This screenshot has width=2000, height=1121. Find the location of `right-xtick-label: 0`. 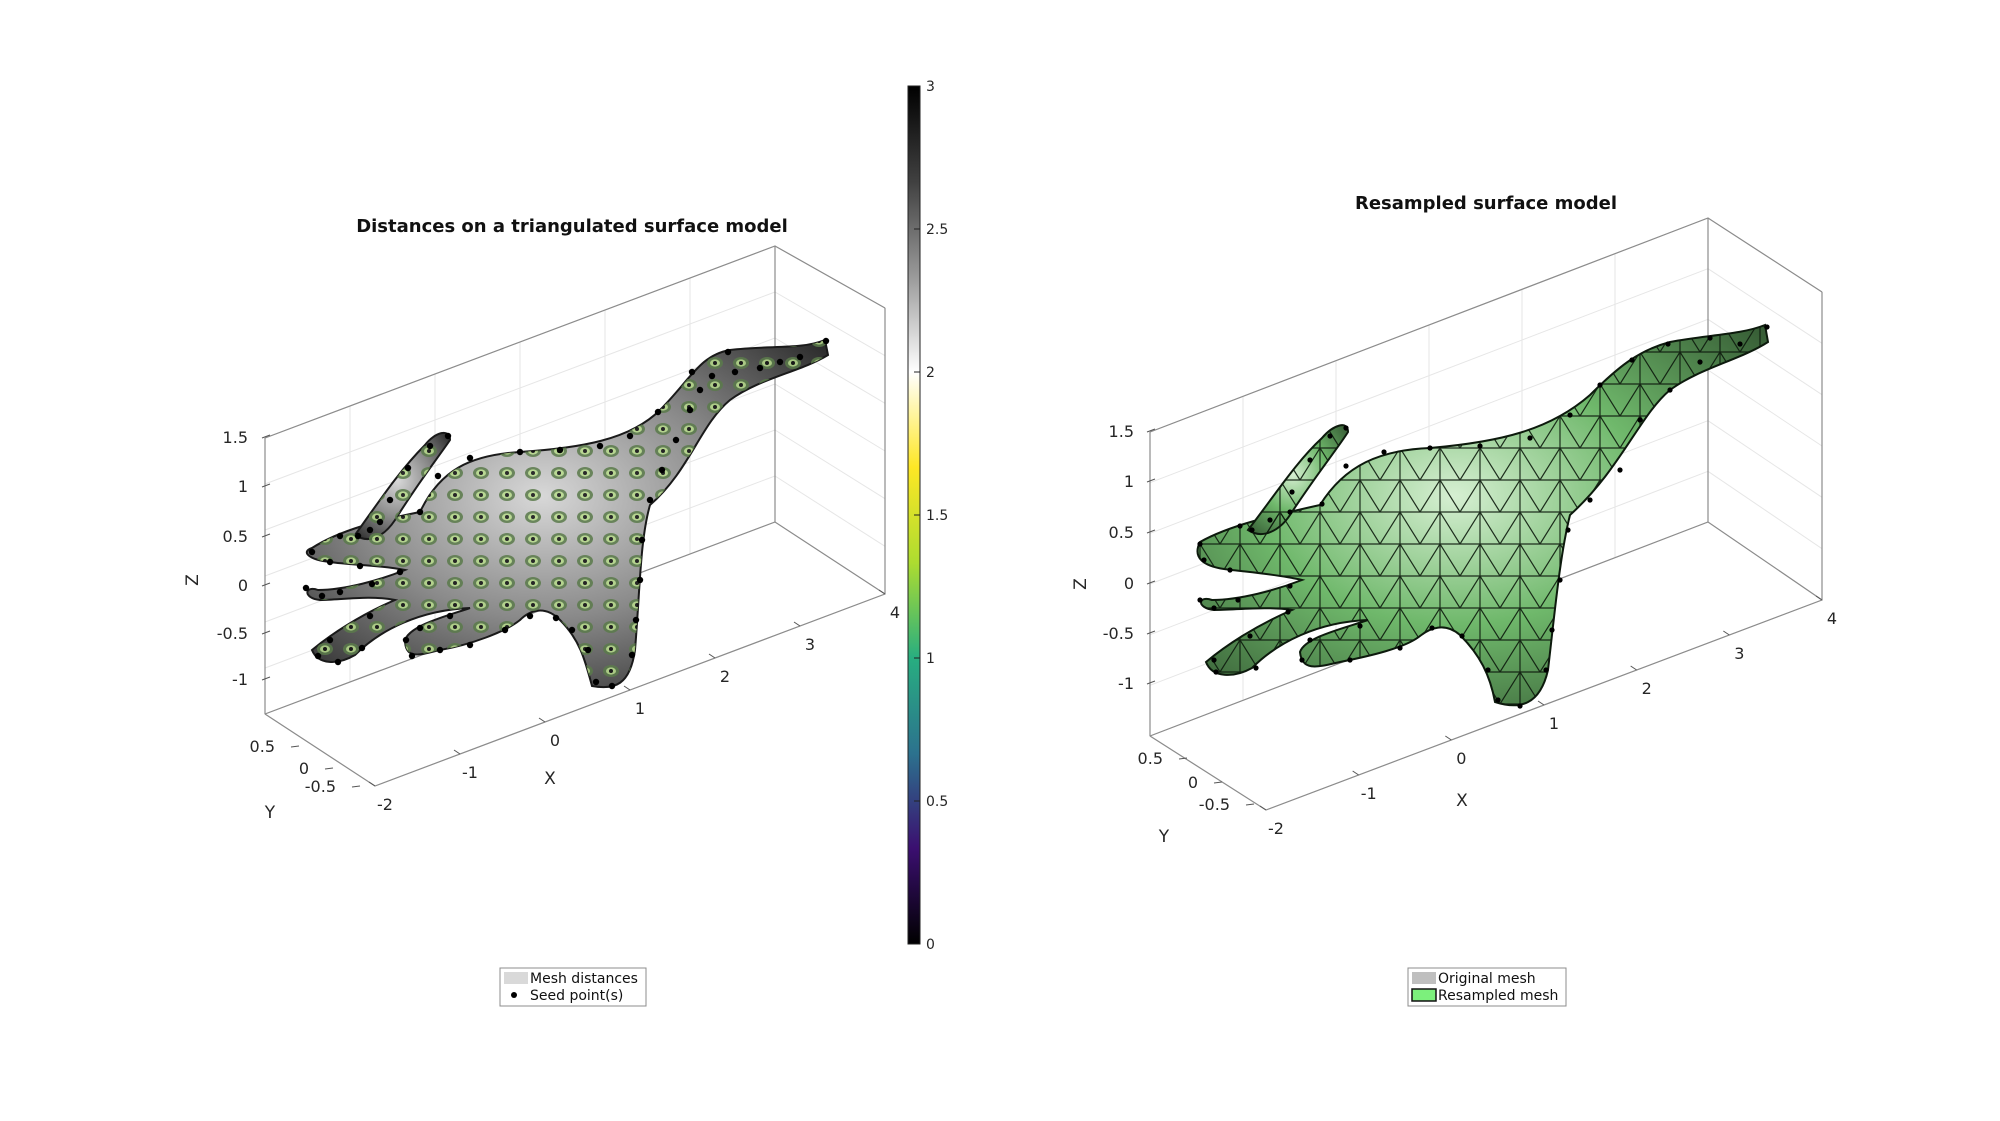

right-xtick-label: 0 is located at coordinates (1461, 758).